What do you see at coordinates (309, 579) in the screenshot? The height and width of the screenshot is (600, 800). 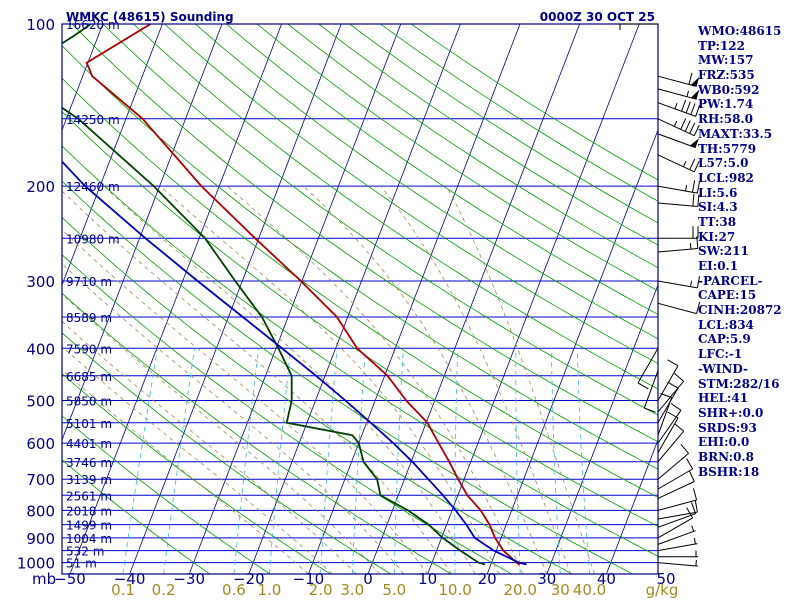 I see `temperature-tick-label: −10` at bounding box center [309, 579].